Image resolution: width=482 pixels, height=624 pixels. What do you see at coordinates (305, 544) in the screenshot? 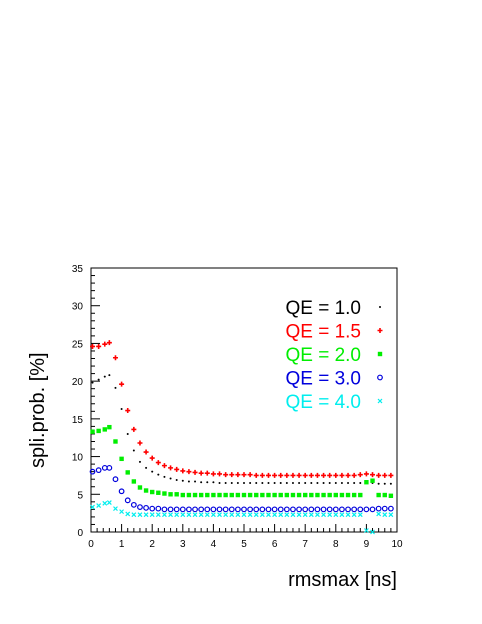
I see `x-tick-label: 7` at bounding box center [305, 544].